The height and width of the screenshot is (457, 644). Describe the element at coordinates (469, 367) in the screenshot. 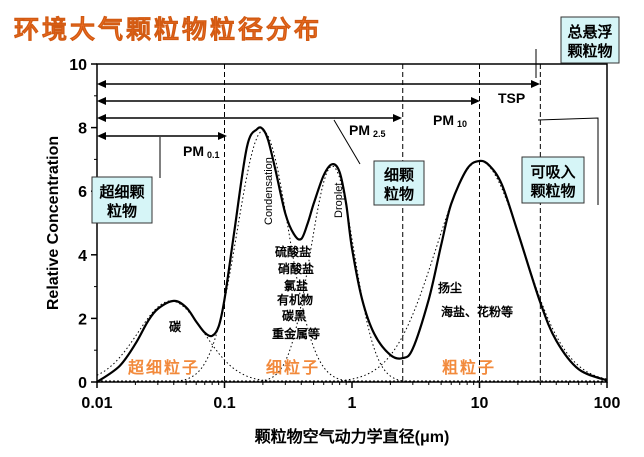

I see `region-coarse: 粗粒子` at that location.